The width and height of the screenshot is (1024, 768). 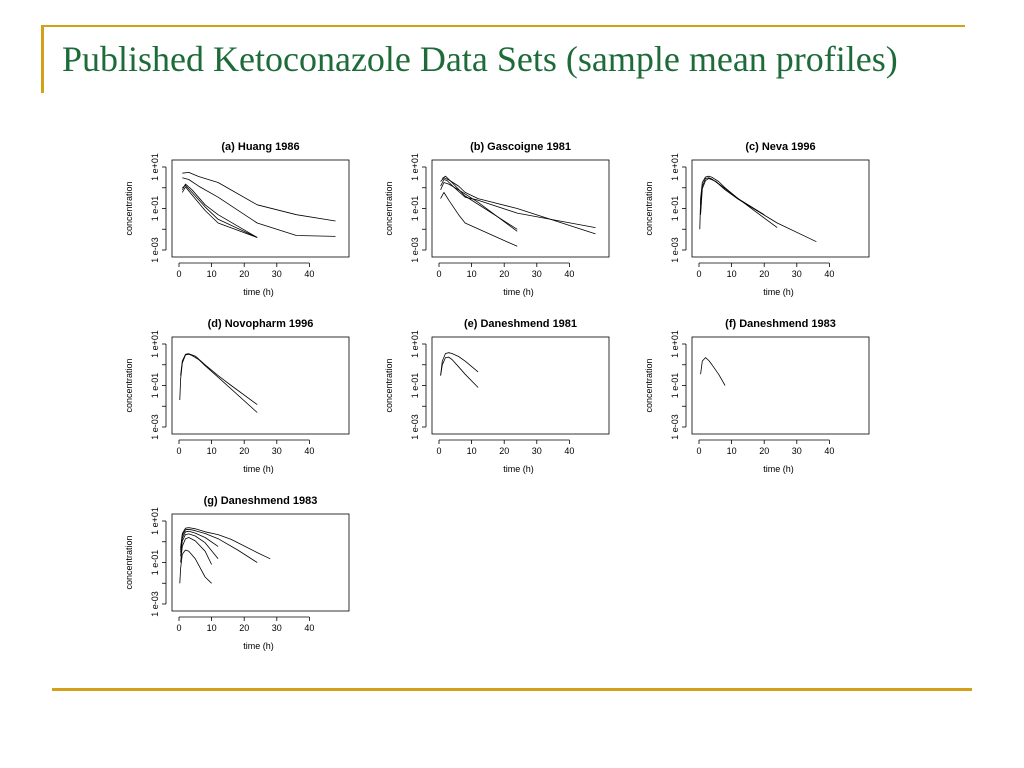 I want to click on chart-title: (e) Daneshmend 1981, so click(x=520, y=324).